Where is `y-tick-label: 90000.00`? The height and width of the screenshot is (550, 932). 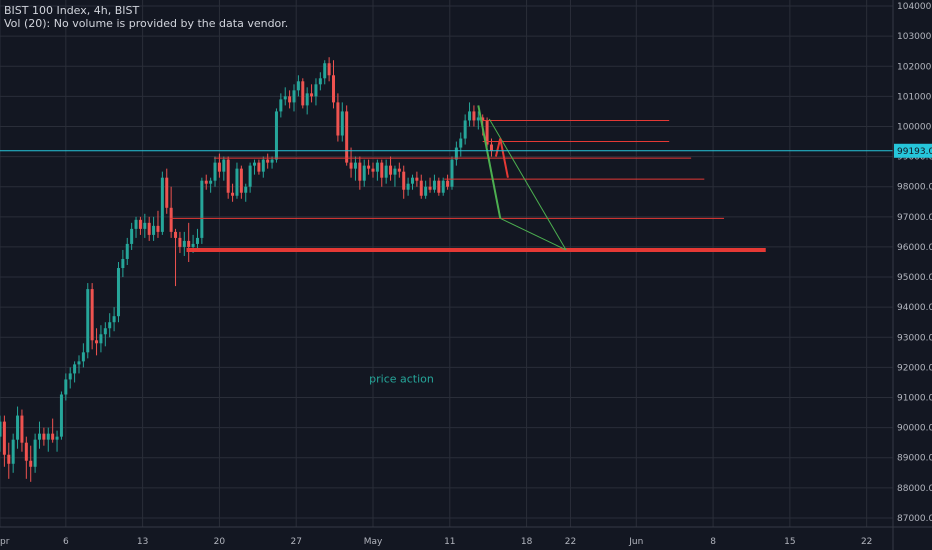 y-tick-label: 90000.00 is located at coordinates (914, 429).